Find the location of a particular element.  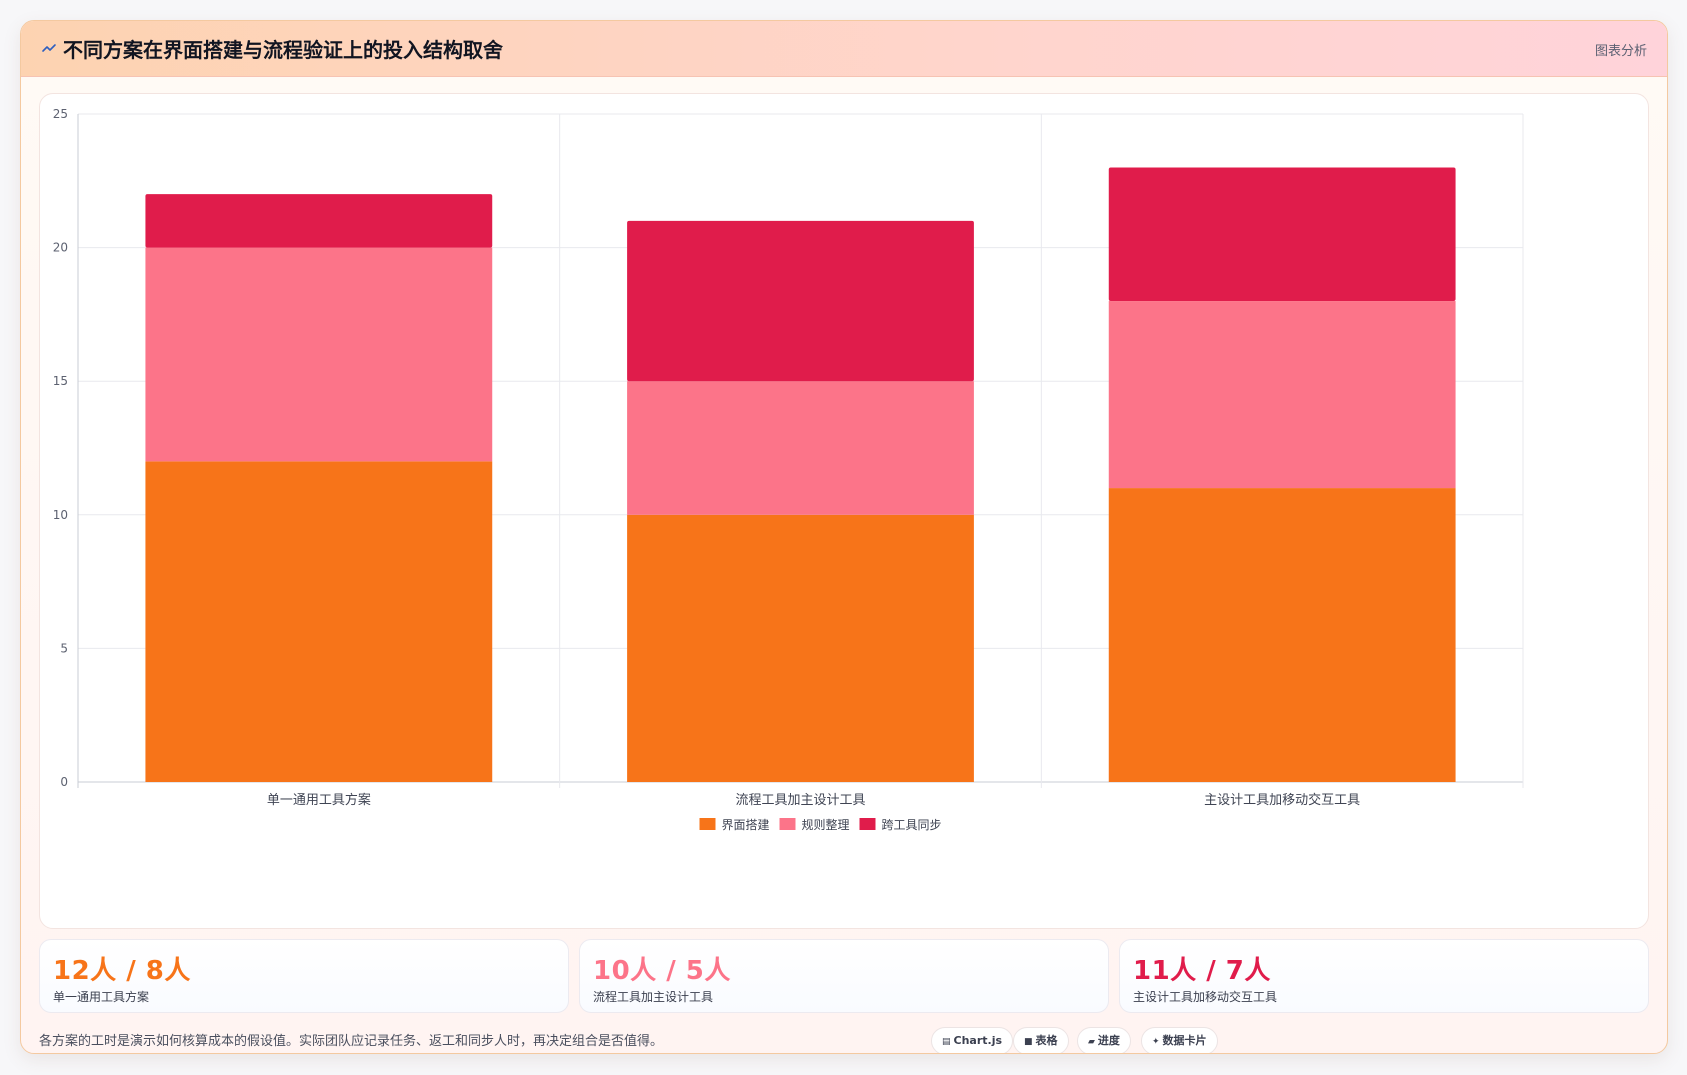

chip-data-cards: ✦ 数据卡片 is located at coordinates (1179, 1040).